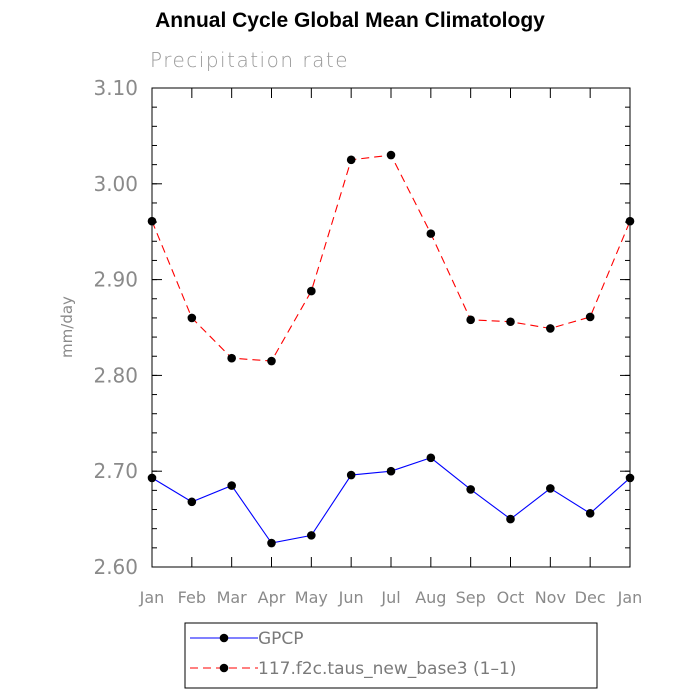  I want to click on x-tick-label: Apr, so click(272, 597).